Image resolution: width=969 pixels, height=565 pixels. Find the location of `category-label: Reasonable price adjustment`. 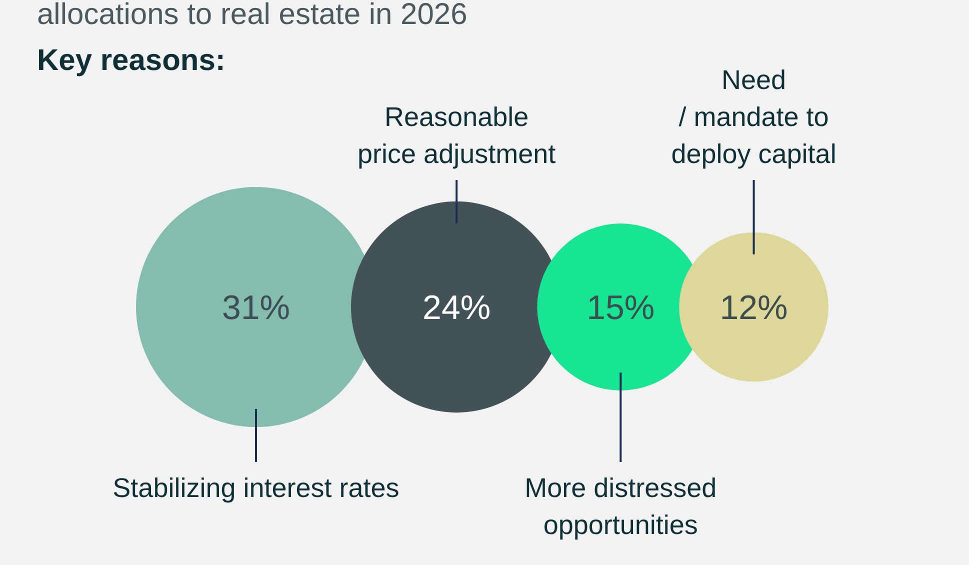

category-label: Reasonable price adjustment is located at coordinates (457, 135).